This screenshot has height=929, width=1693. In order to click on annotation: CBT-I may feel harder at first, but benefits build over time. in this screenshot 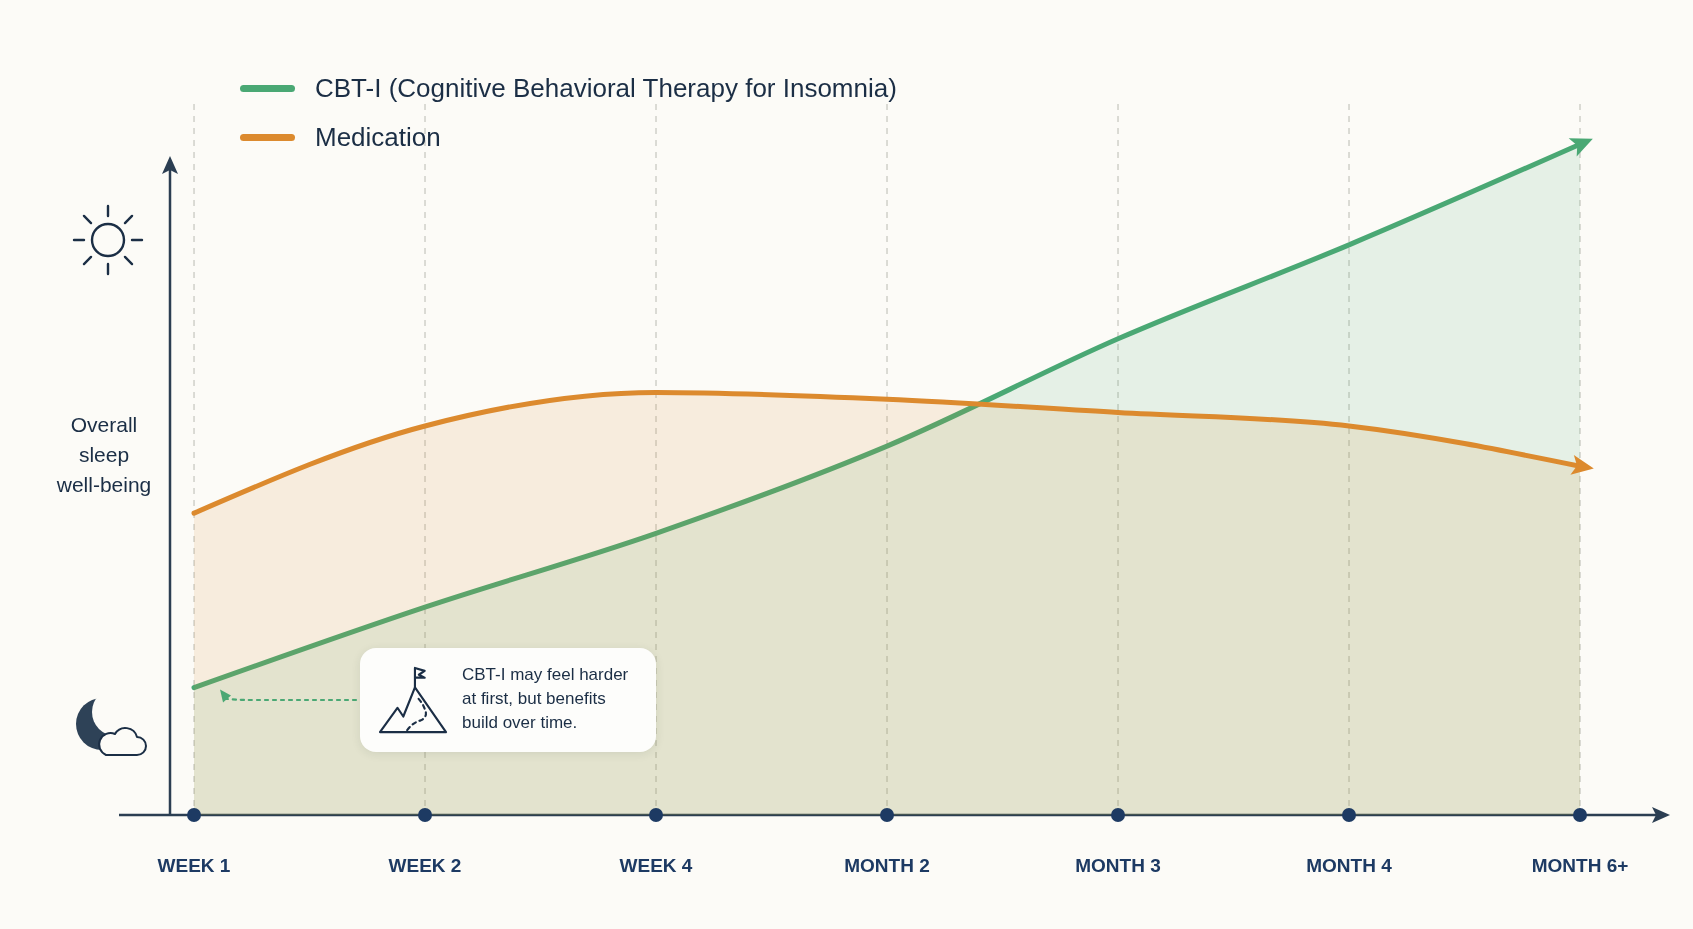, I will do `click(546, 699)`.